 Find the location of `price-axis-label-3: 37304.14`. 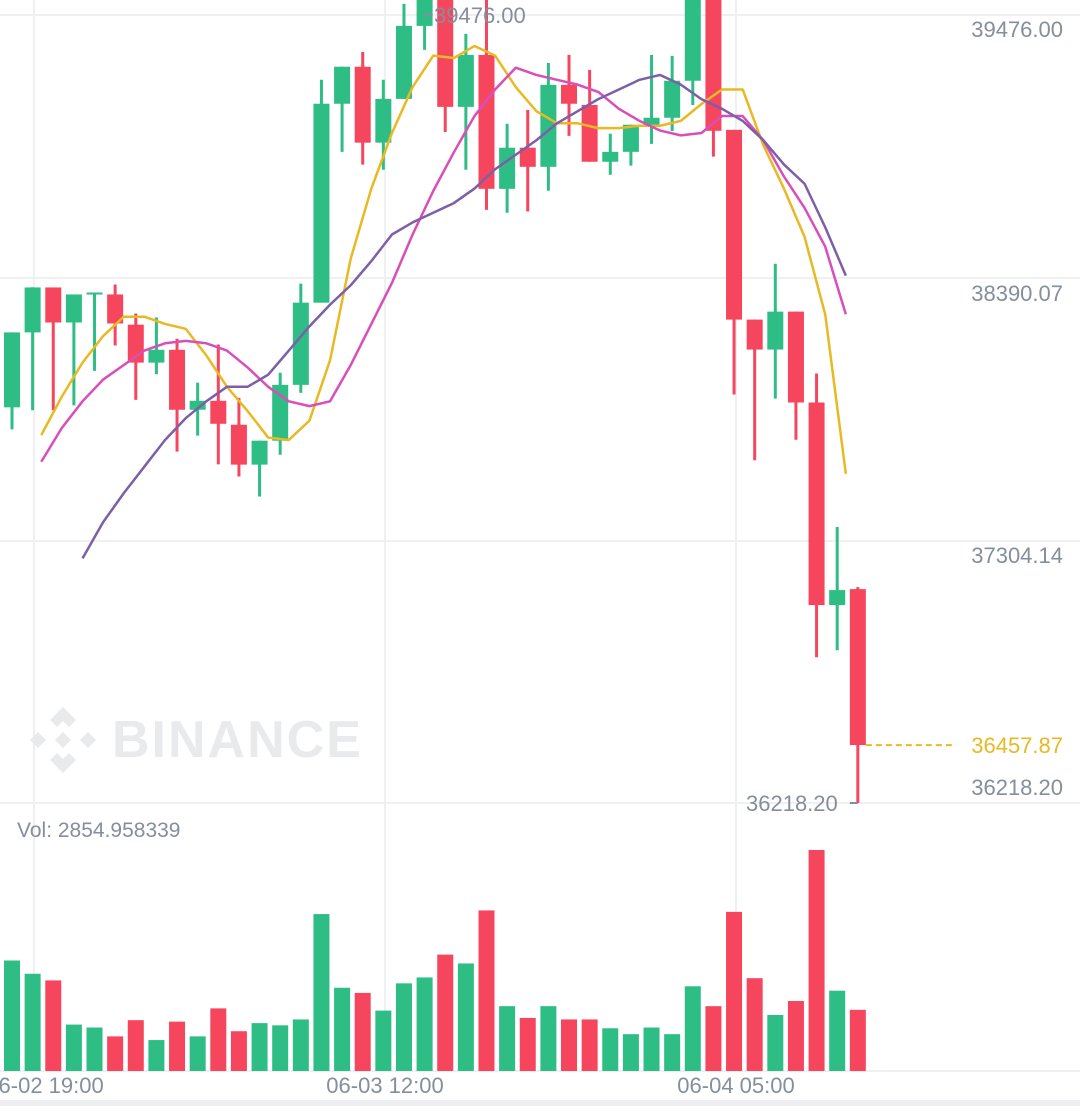

price-axis-label-3: 37304.14 is located at coordinates (1017, 555).